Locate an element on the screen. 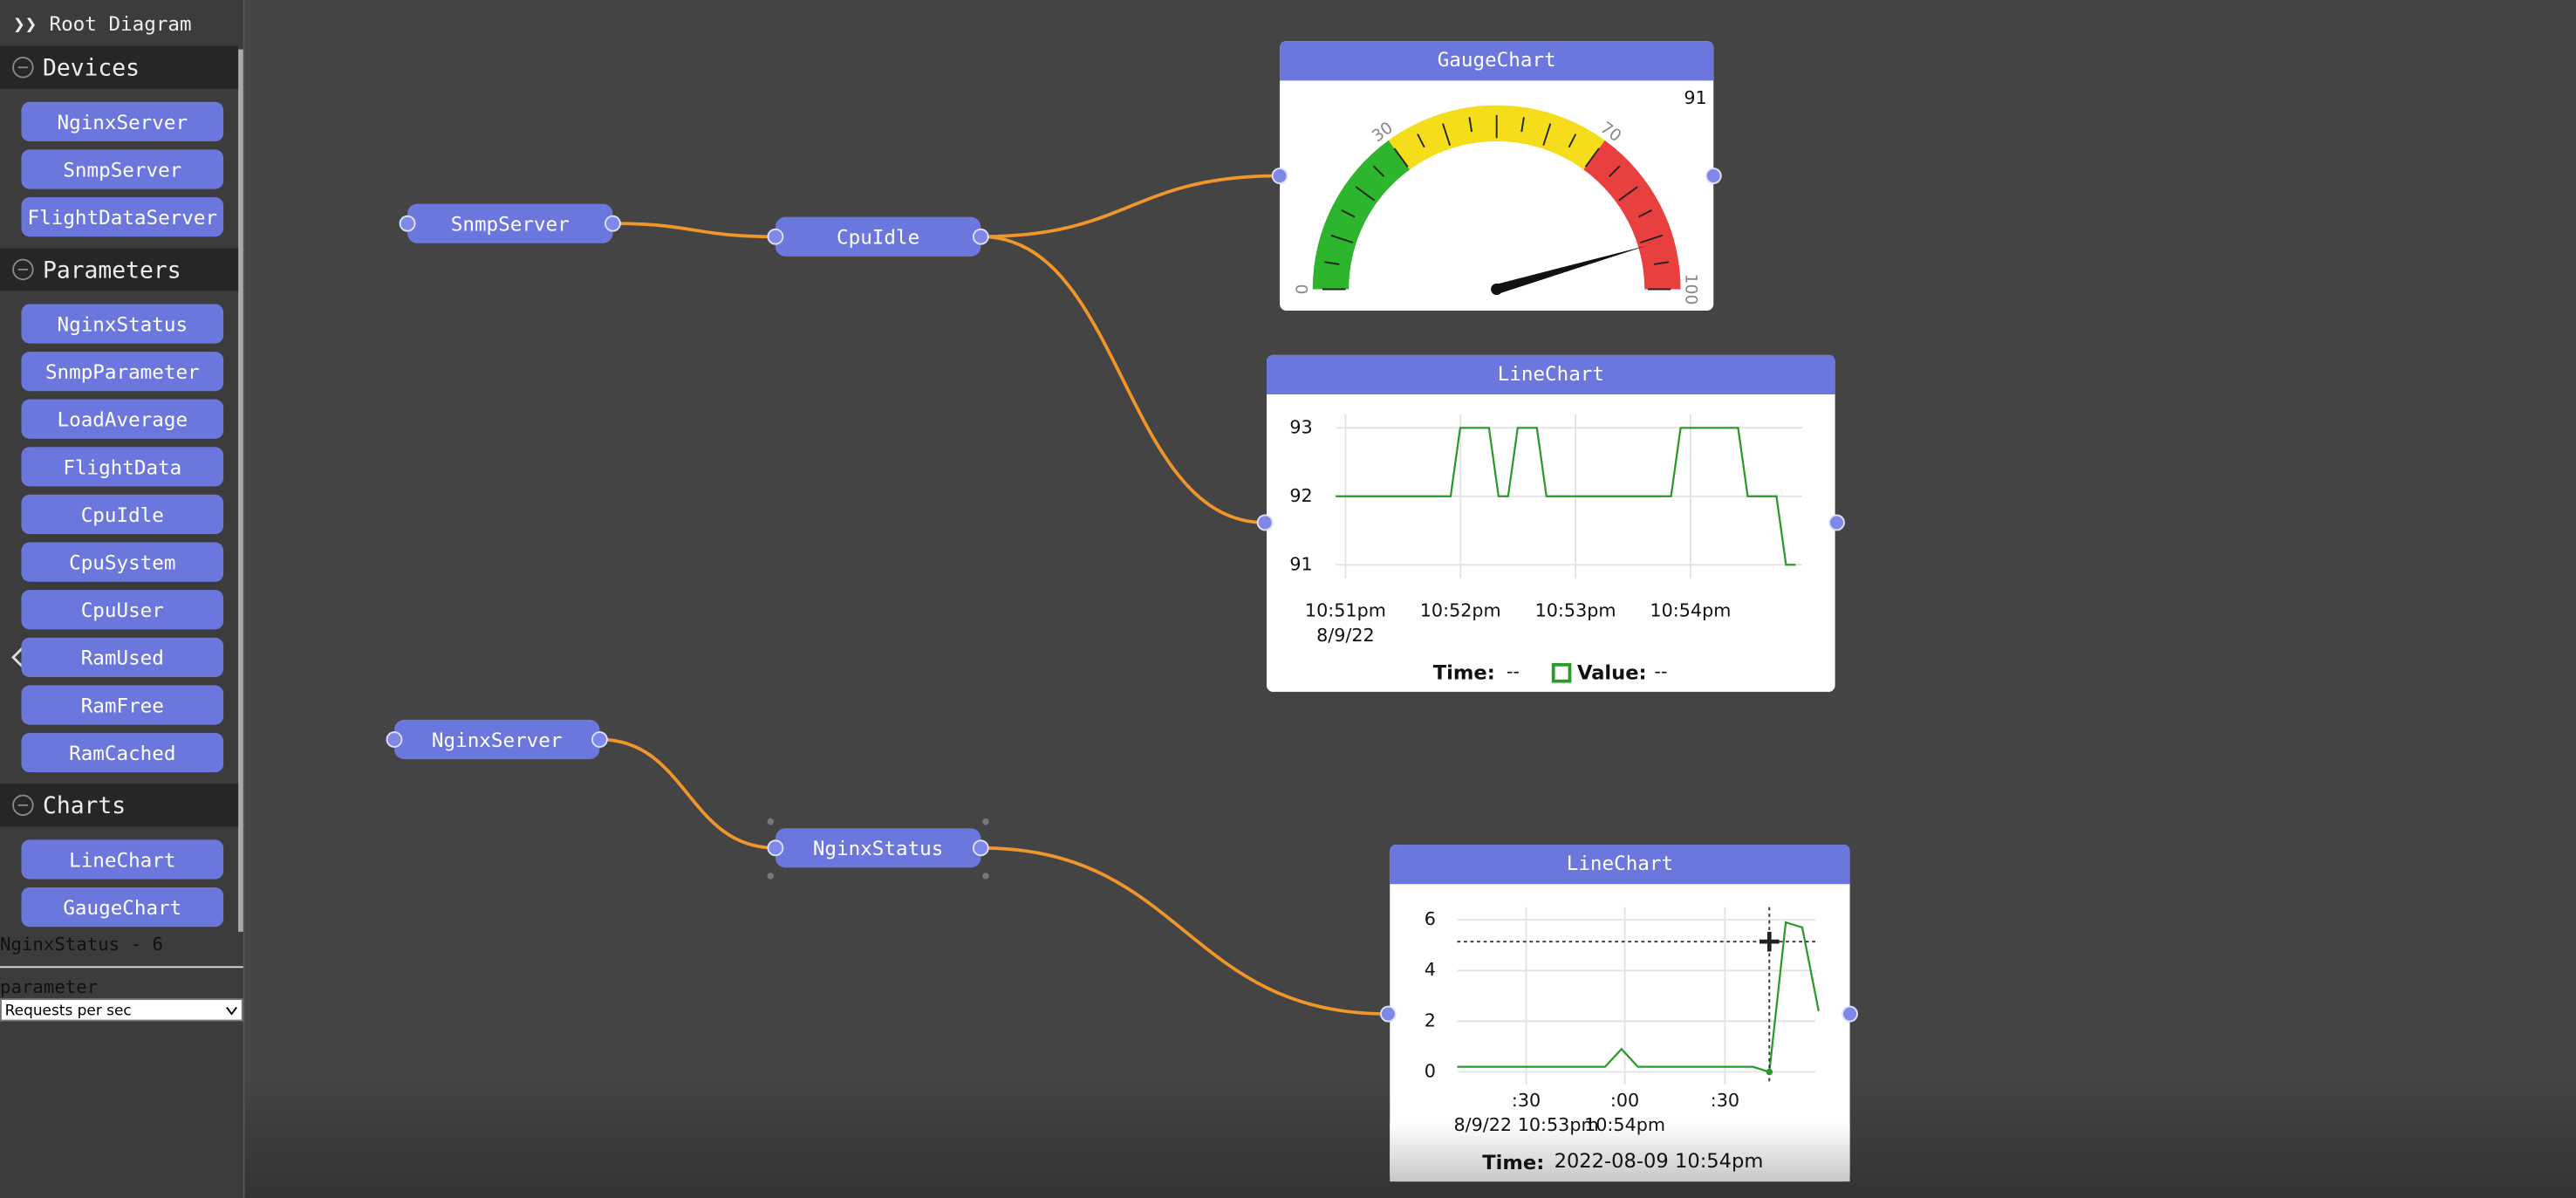 The width and height of the screenshot is (2576, 1198). sidebar-button-label: RamUsed is located at coordinates (122, 658).